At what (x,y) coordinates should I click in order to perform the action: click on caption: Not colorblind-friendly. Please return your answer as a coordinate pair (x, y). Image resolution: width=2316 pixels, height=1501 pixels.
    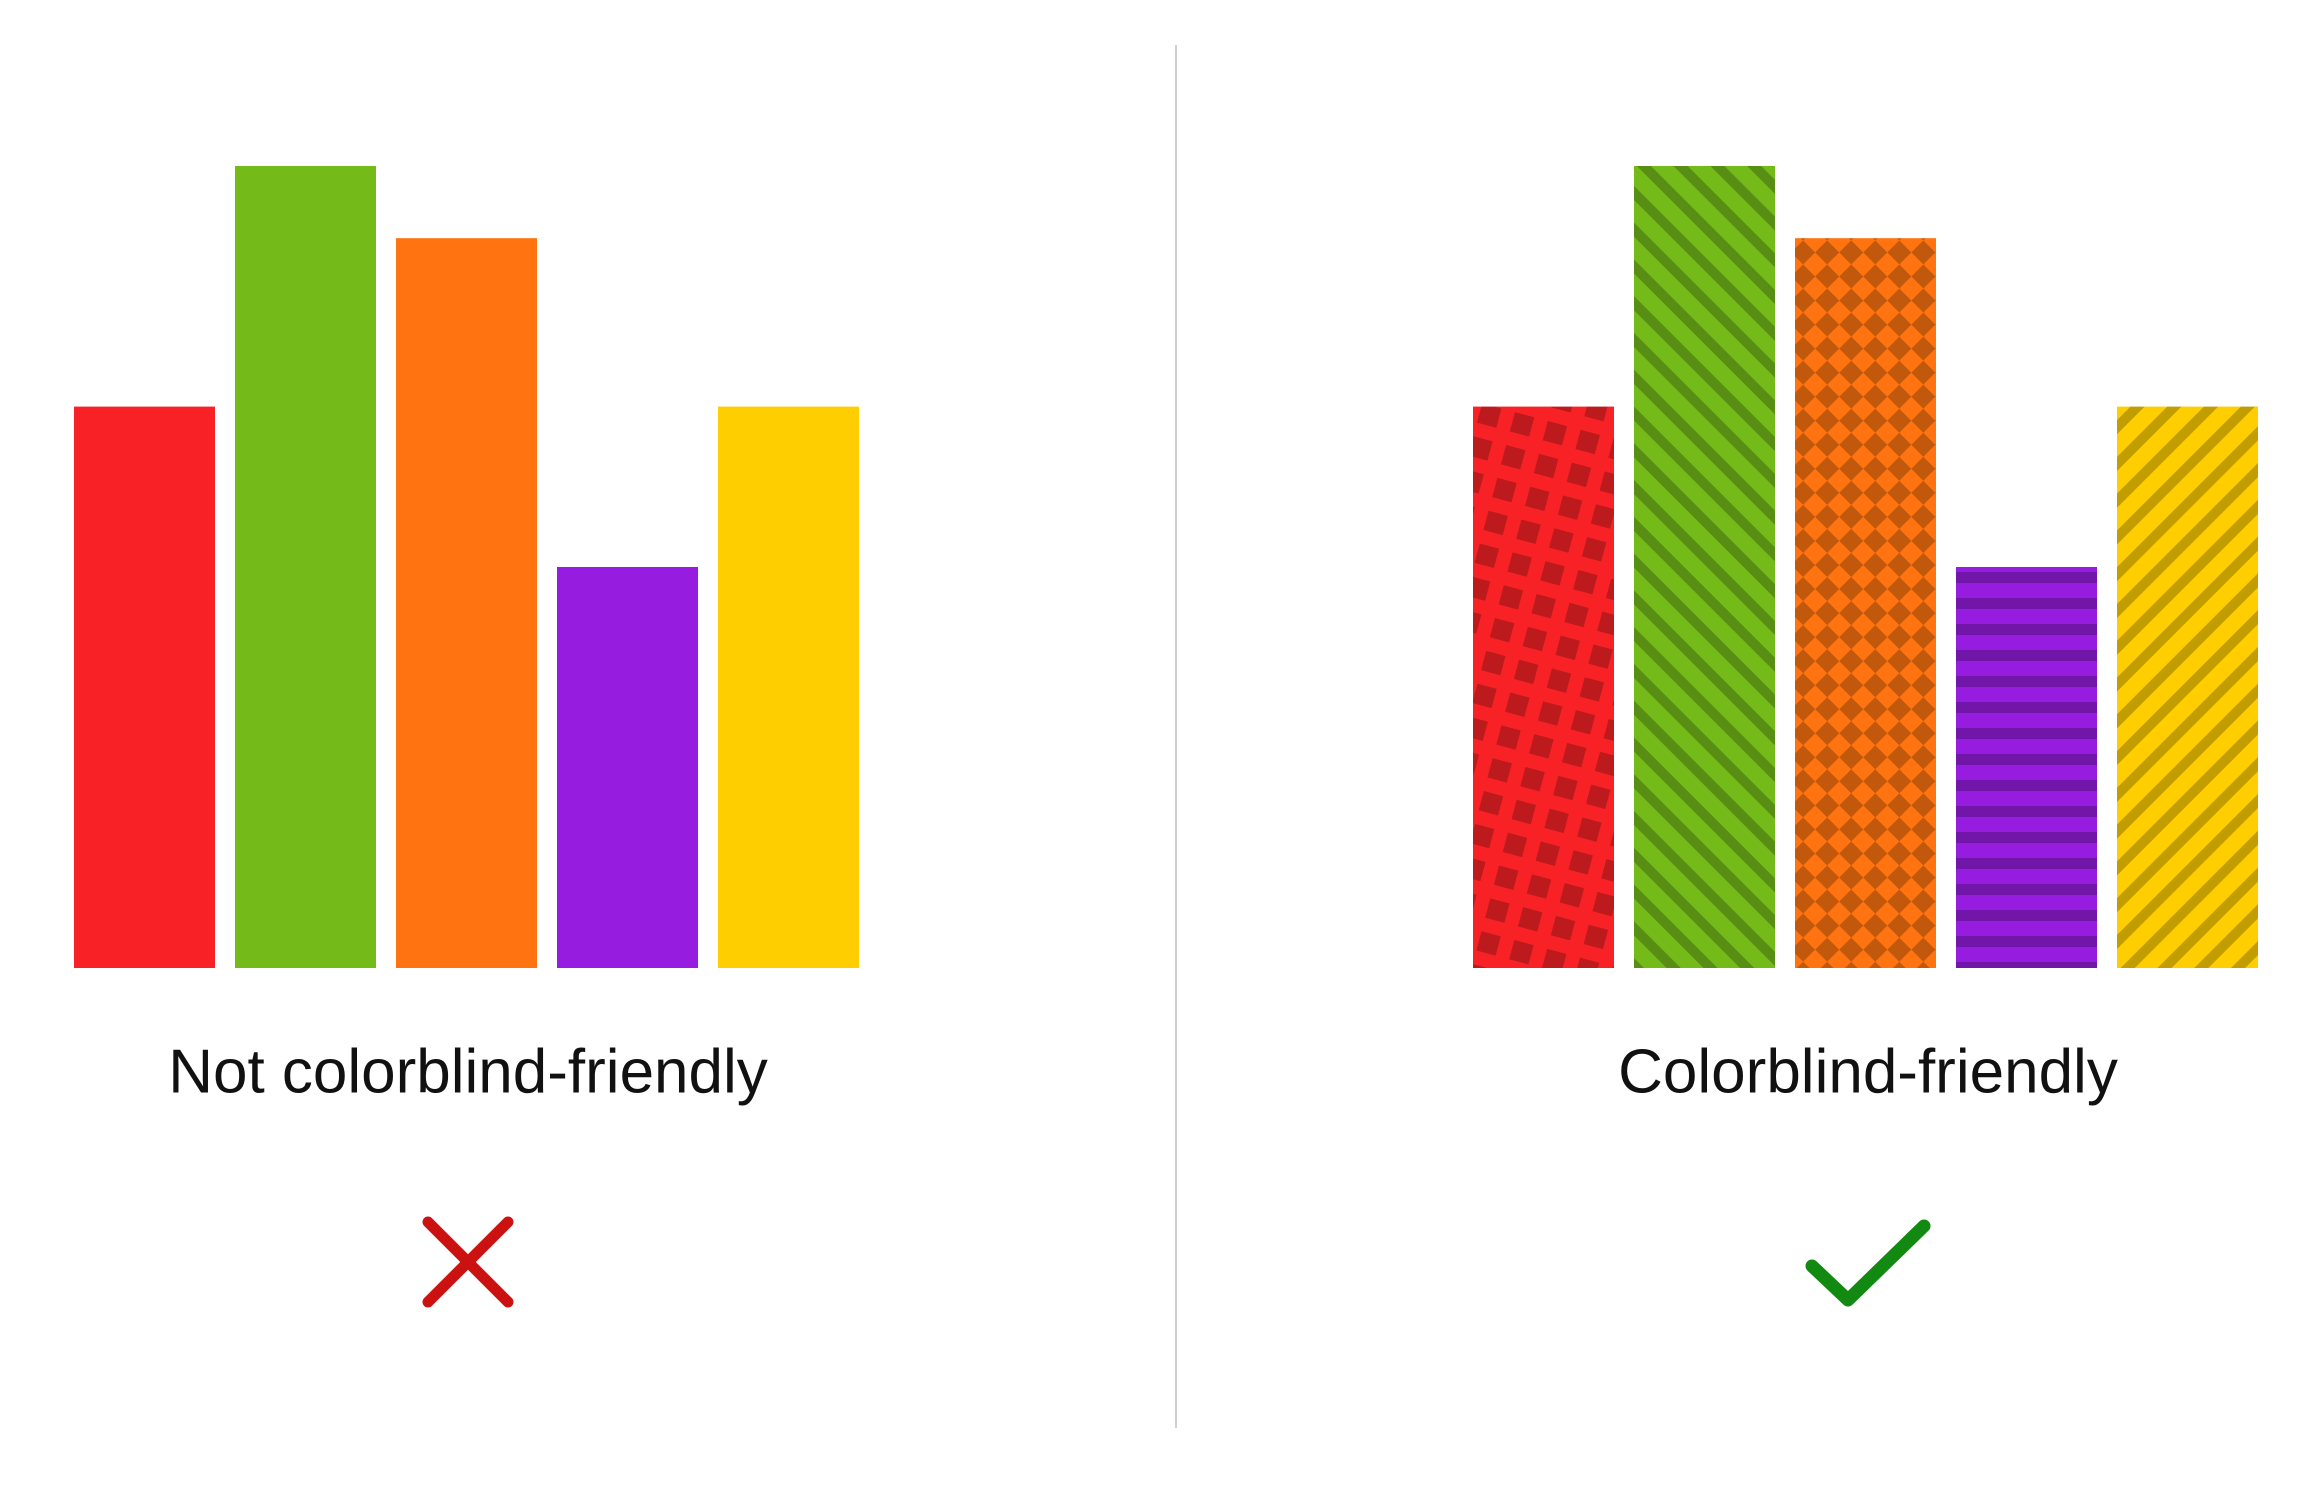
    Looking at the image, I should click on (468, 1071).